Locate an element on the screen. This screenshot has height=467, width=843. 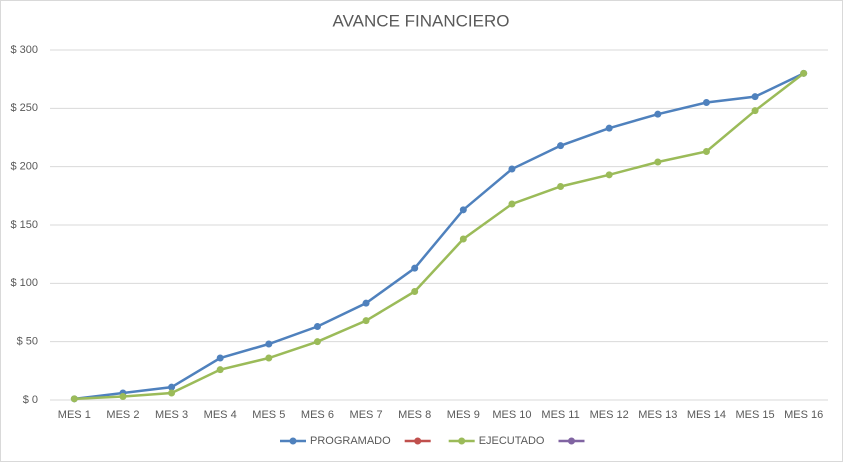
x-tick-label: MES 7 is located at coordinates (366, 415).